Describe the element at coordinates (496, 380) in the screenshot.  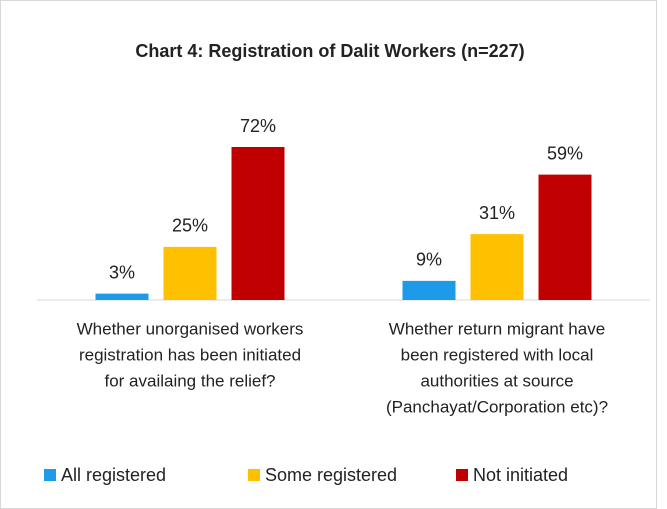
I see `x-tick-label: authorities at source` at that location.